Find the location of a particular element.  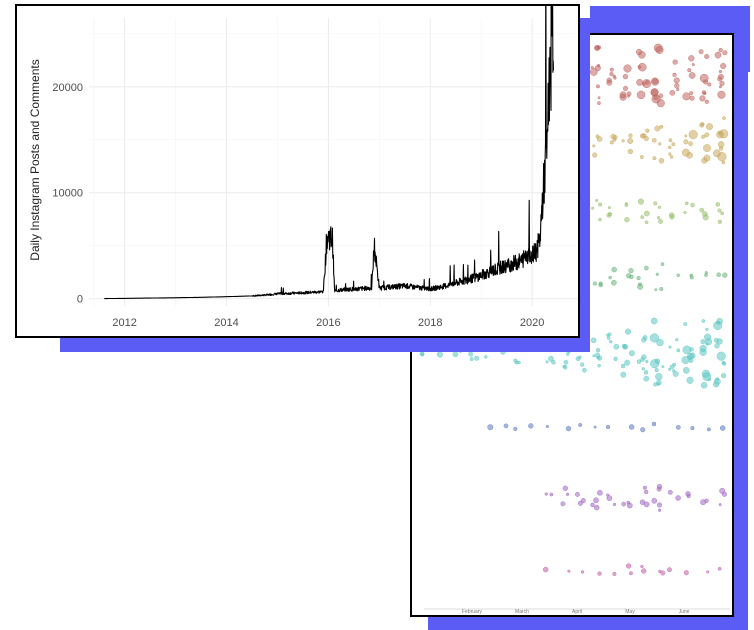

y-tick-label: 10000 is located at coordinates (67, 194).